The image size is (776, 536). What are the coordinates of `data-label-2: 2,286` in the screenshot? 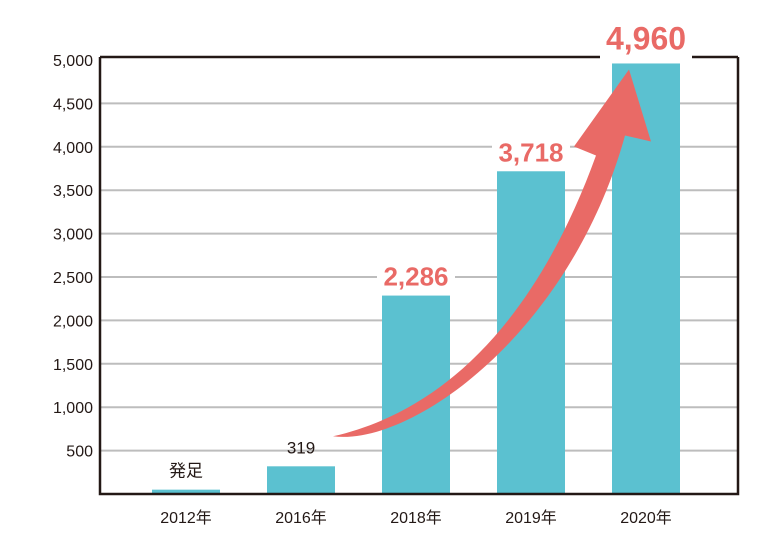 It's located at (415, 277).